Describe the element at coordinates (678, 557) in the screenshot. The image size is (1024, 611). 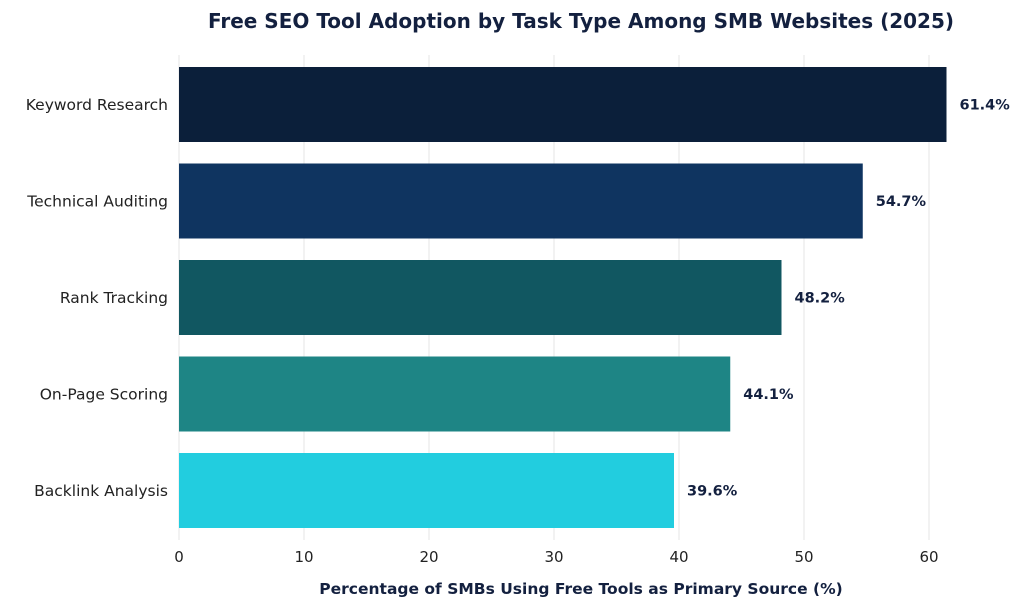
I see `x-tick-label: 40` at that location.